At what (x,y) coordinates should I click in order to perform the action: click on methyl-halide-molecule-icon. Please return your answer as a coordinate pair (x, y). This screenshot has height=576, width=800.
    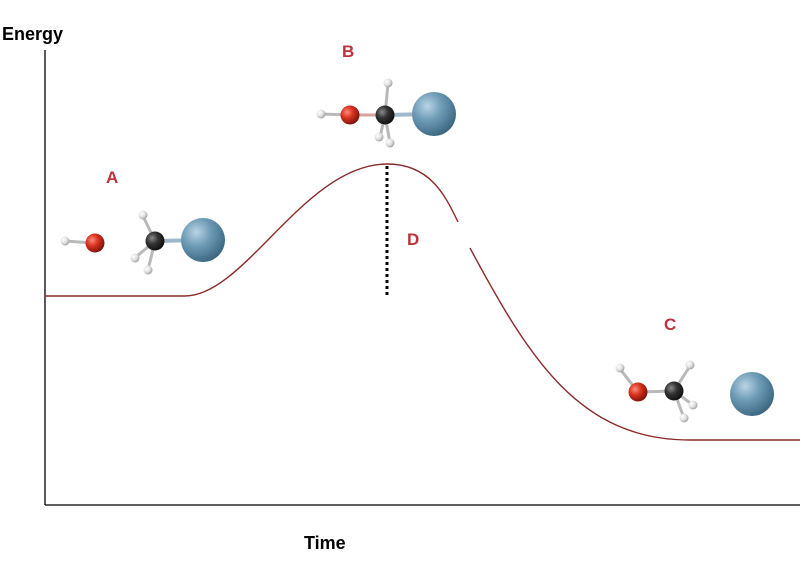
    Looking at the image, I should click on (177, 242).